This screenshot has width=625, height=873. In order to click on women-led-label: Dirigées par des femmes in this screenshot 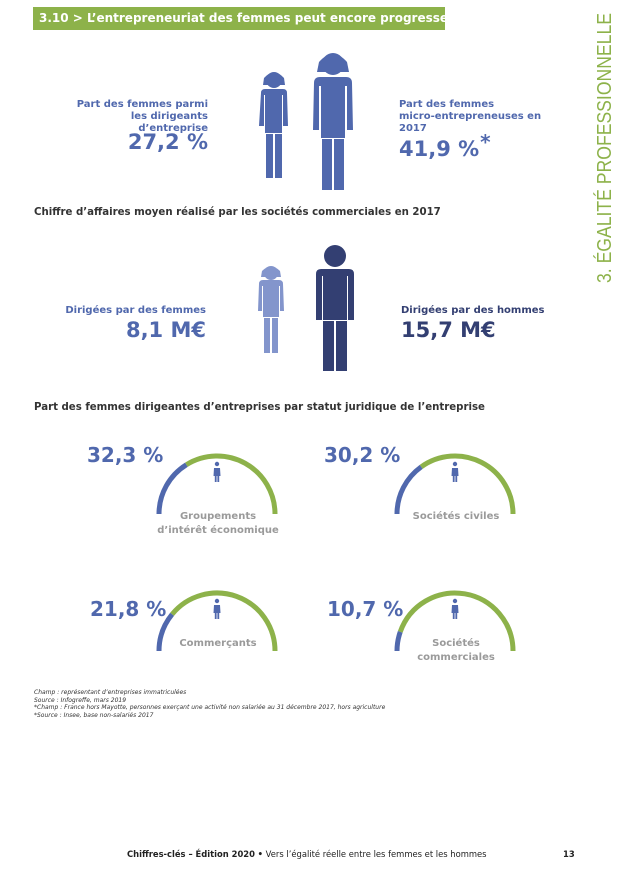, I will do `click(135, 310)`.